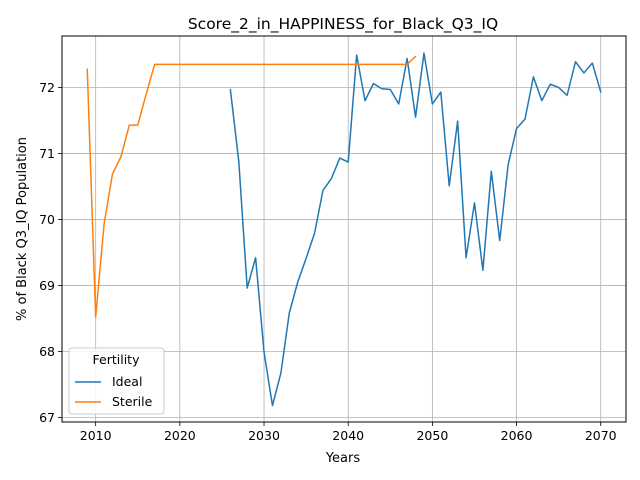  I want to click on y-tick-label: 70, so click(47, 219).